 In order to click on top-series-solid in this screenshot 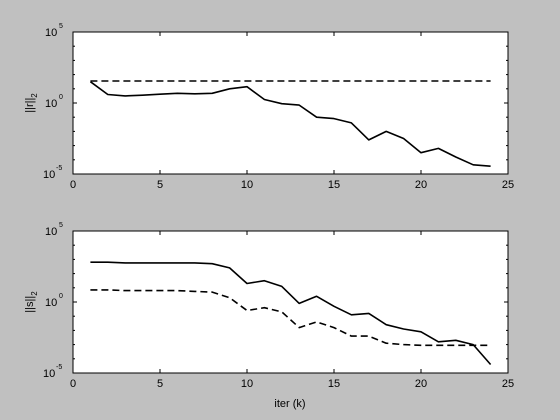, I will do `click(290, 124)`.